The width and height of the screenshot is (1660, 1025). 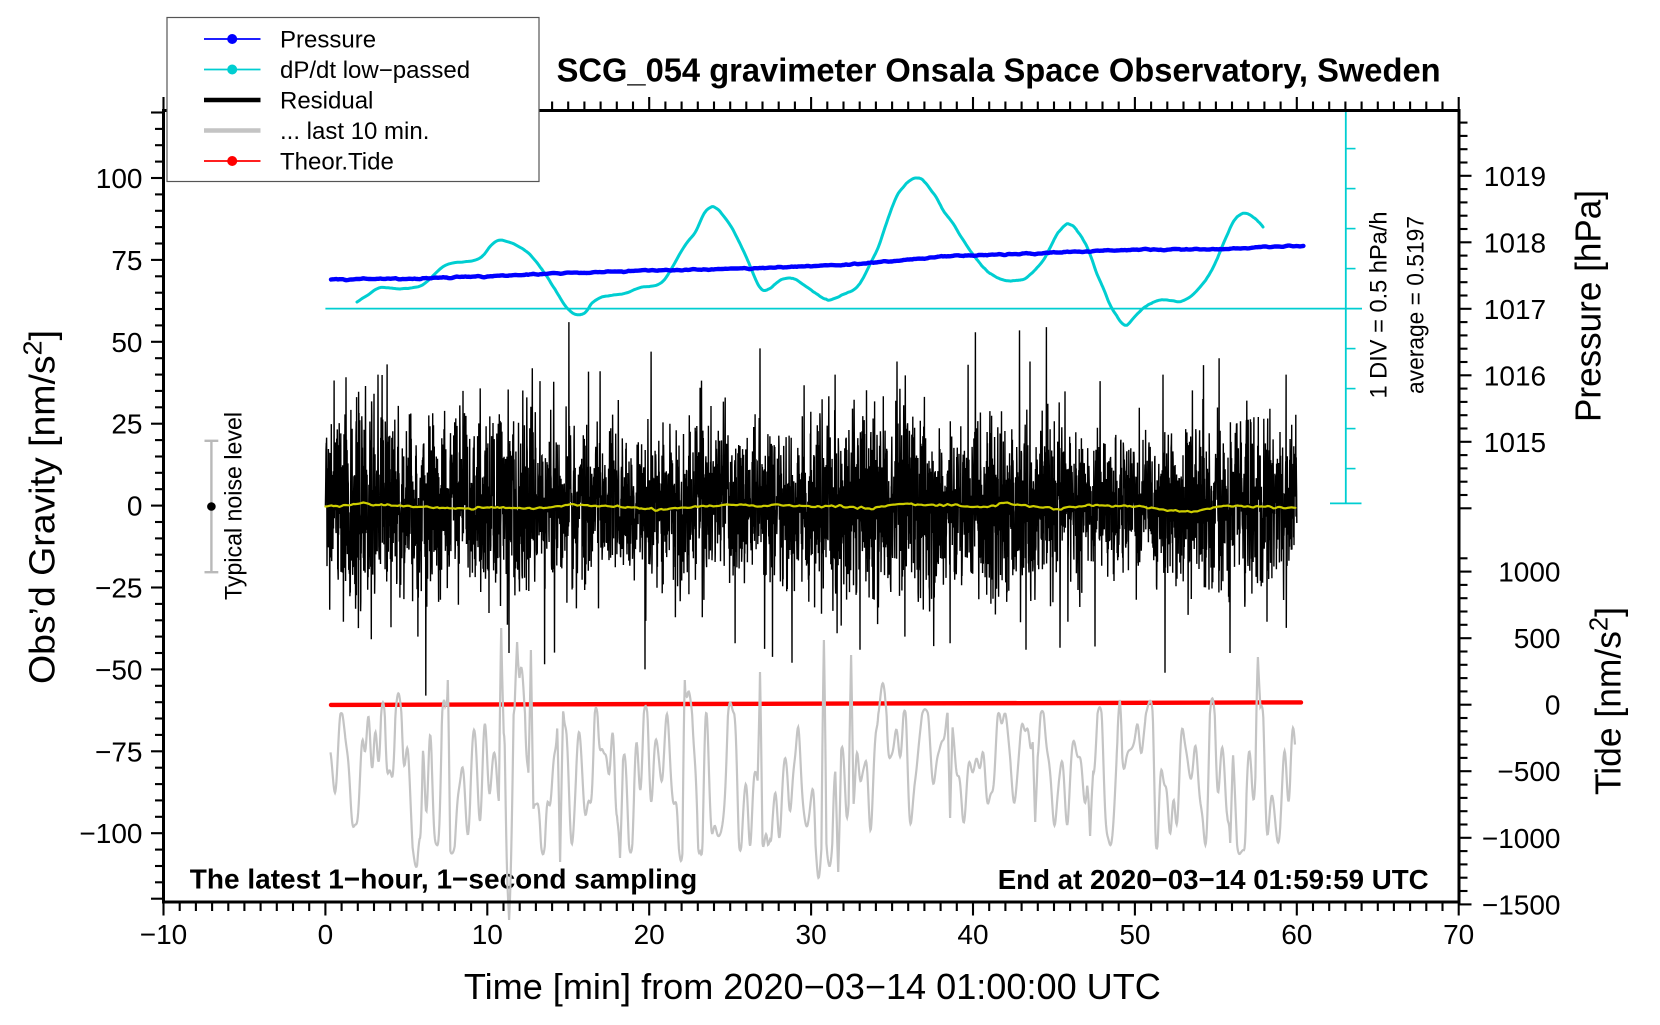 What do you see at coordinates (1521, 838) in the screenshot?
I see `svg-text: −1000` at bounding box center [1521, 838].